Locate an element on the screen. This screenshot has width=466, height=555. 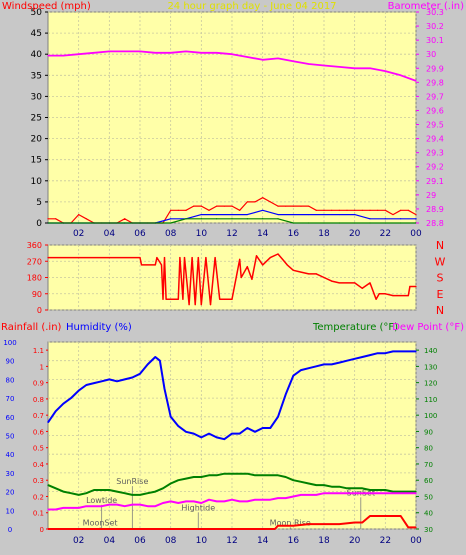
barometer-tick-label: 28.9 is located at coordinates (435, 209).